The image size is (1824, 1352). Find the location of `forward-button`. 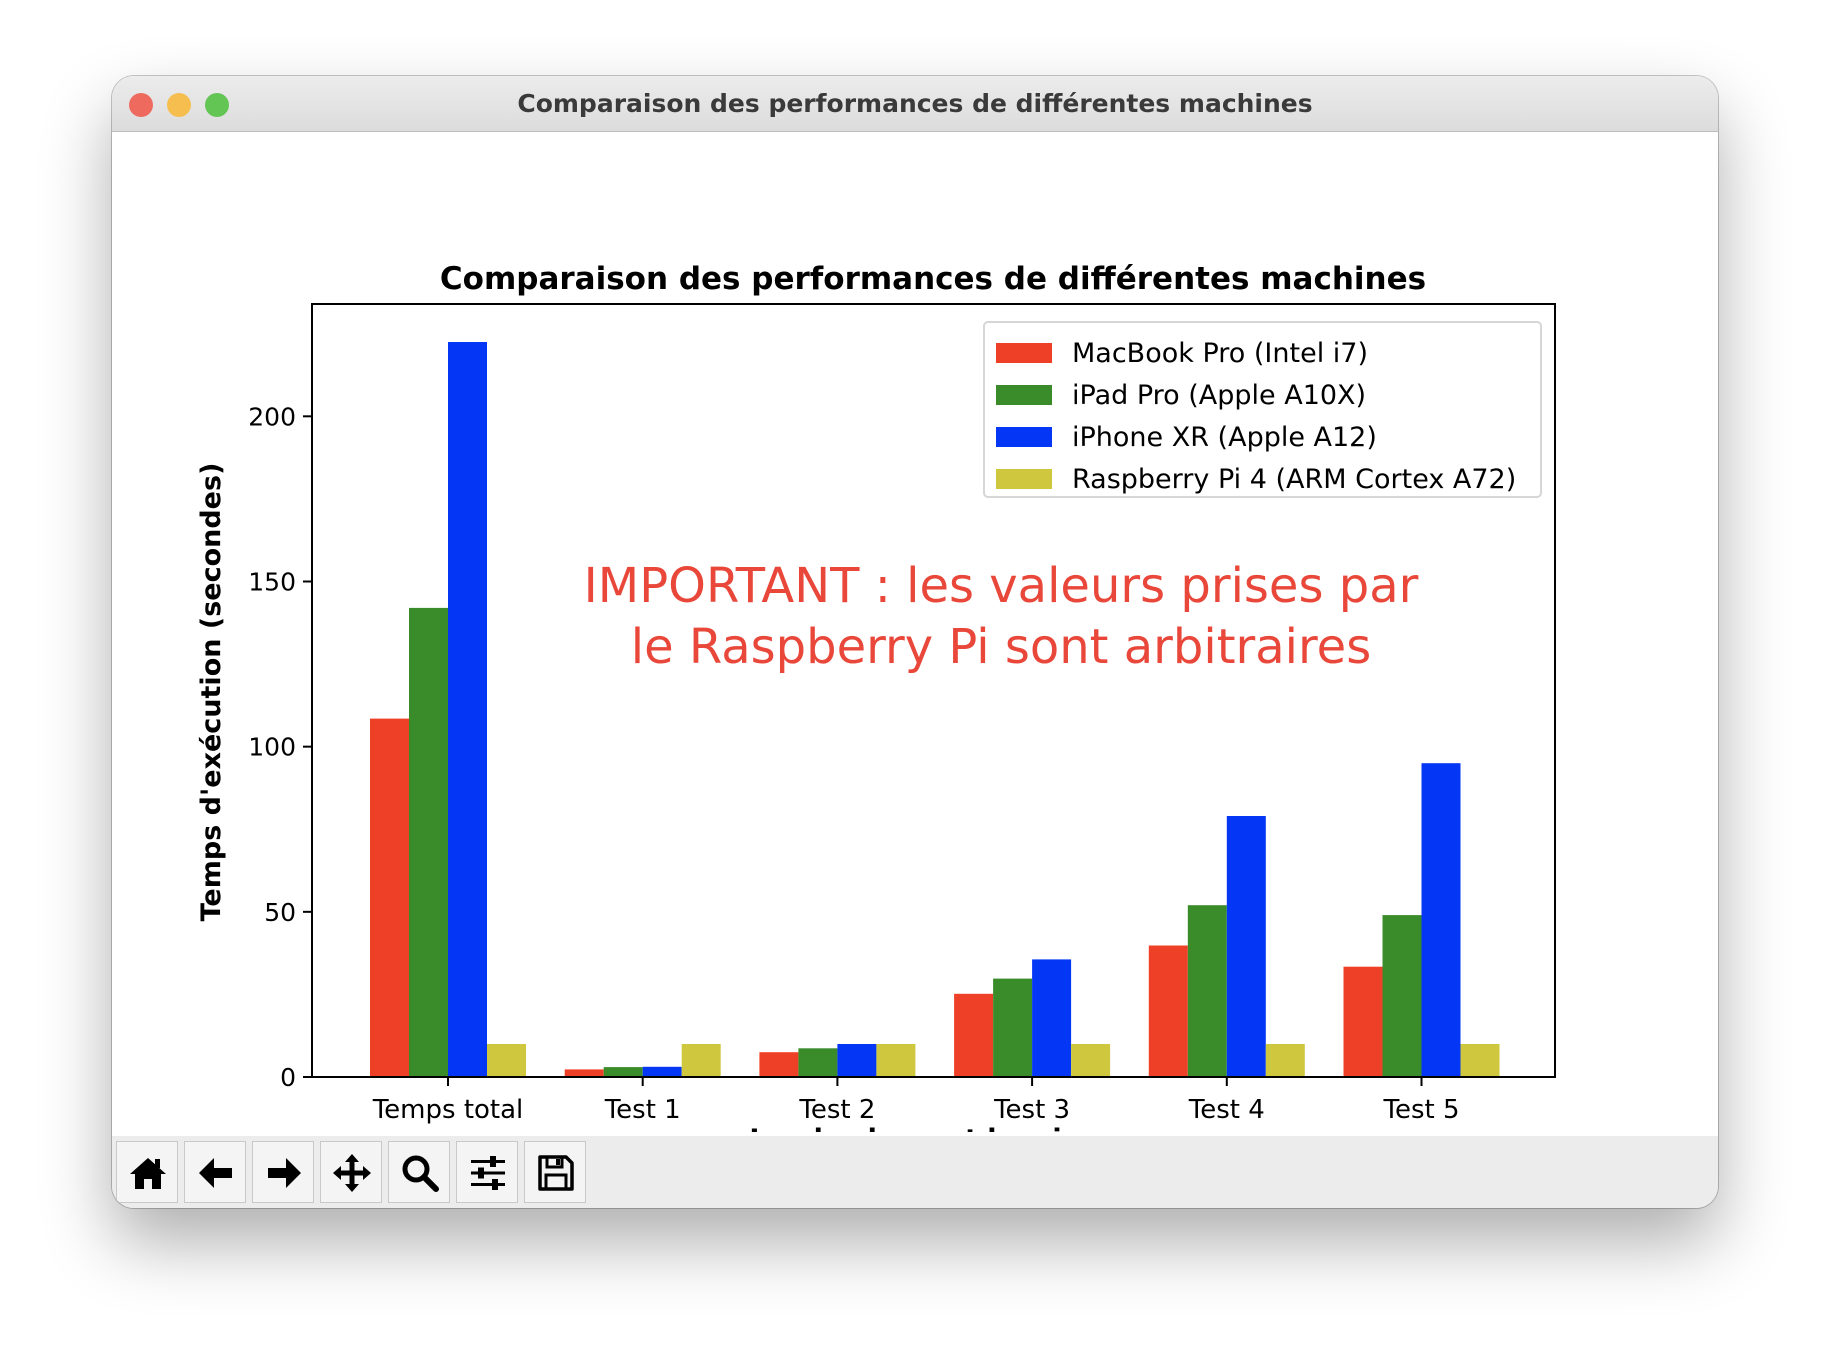

forward-button is located at coordinates (283, 1172).